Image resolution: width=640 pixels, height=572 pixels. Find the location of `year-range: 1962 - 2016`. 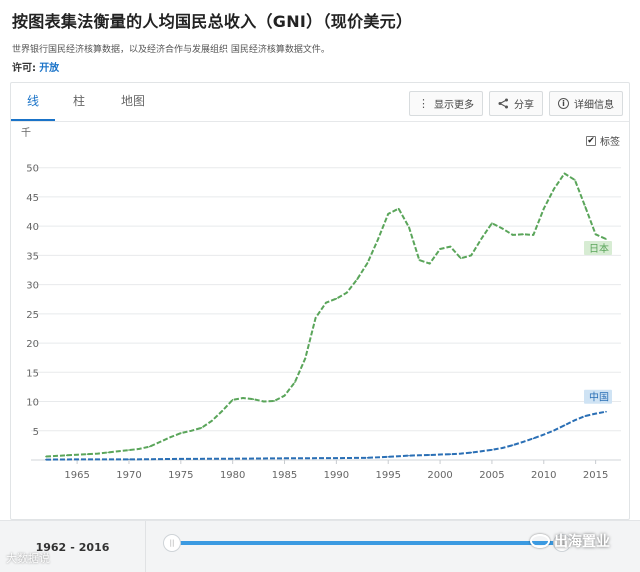

year-range: 1962 - 2016 is located at coordinates (73, 546).